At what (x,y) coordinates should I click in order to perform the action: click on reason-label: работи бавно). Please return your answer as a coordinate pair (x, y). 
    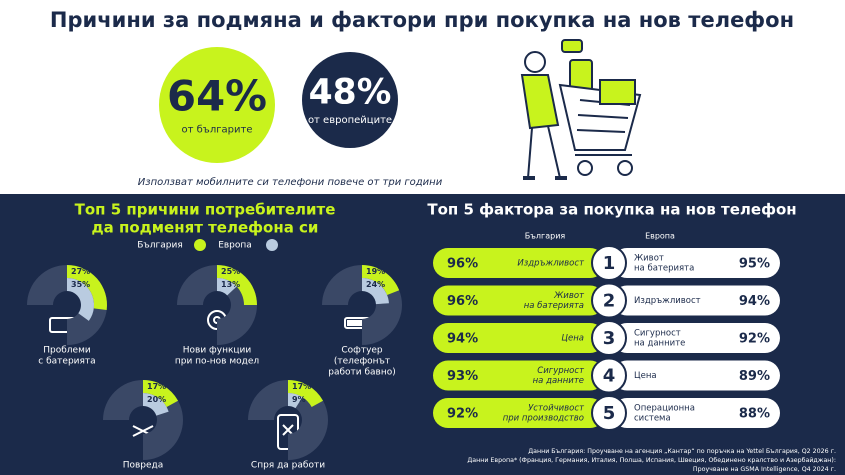
    Looking at the image, I should click on (362, 373).